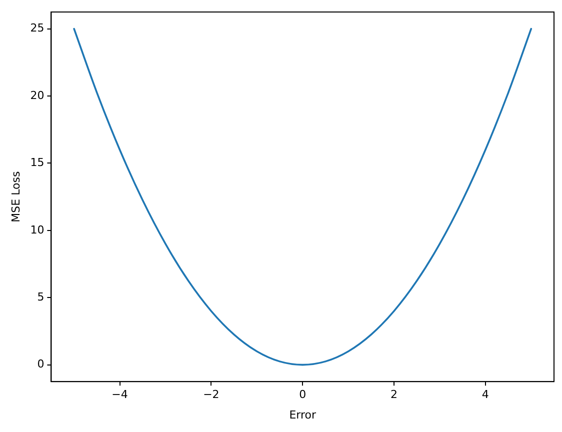 This screenshot has width=562, height=432. What do you see at coordinates (302, 415) in the screenshot?
I see `x-axis-title: Error` at bounding box center [302, 415].